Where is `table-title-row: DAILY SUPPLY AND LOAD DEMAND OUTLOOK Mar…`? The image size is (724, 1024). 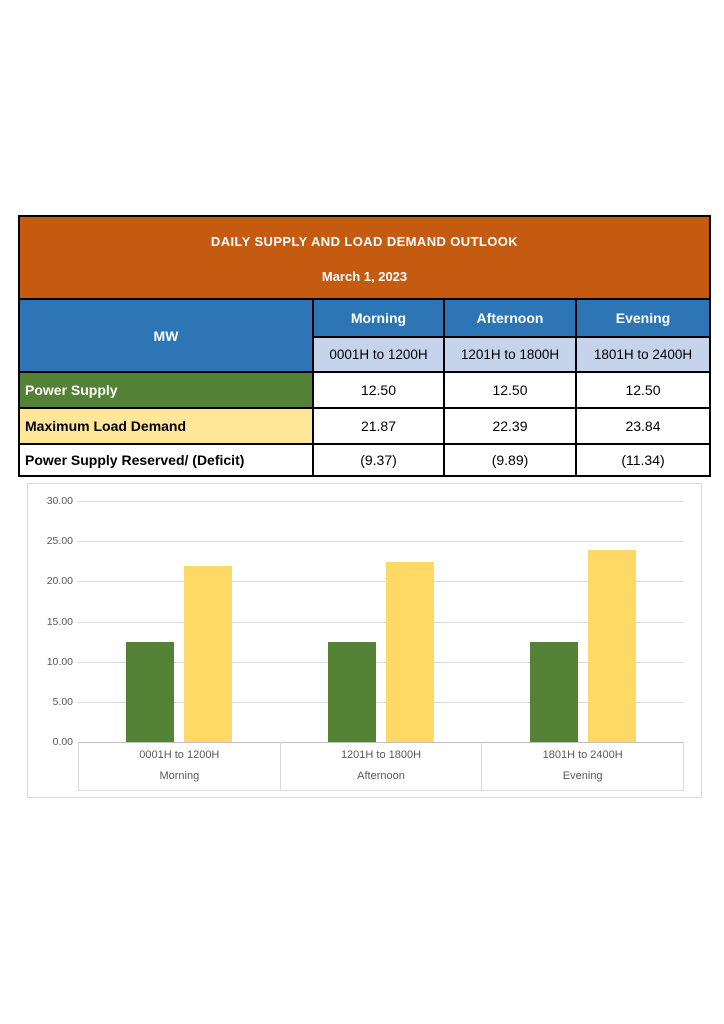
table-title-row: DAILY SUPPLY AND LOAD DEMAND OUTLOOK Mar… is located at coordinates (364, 257).